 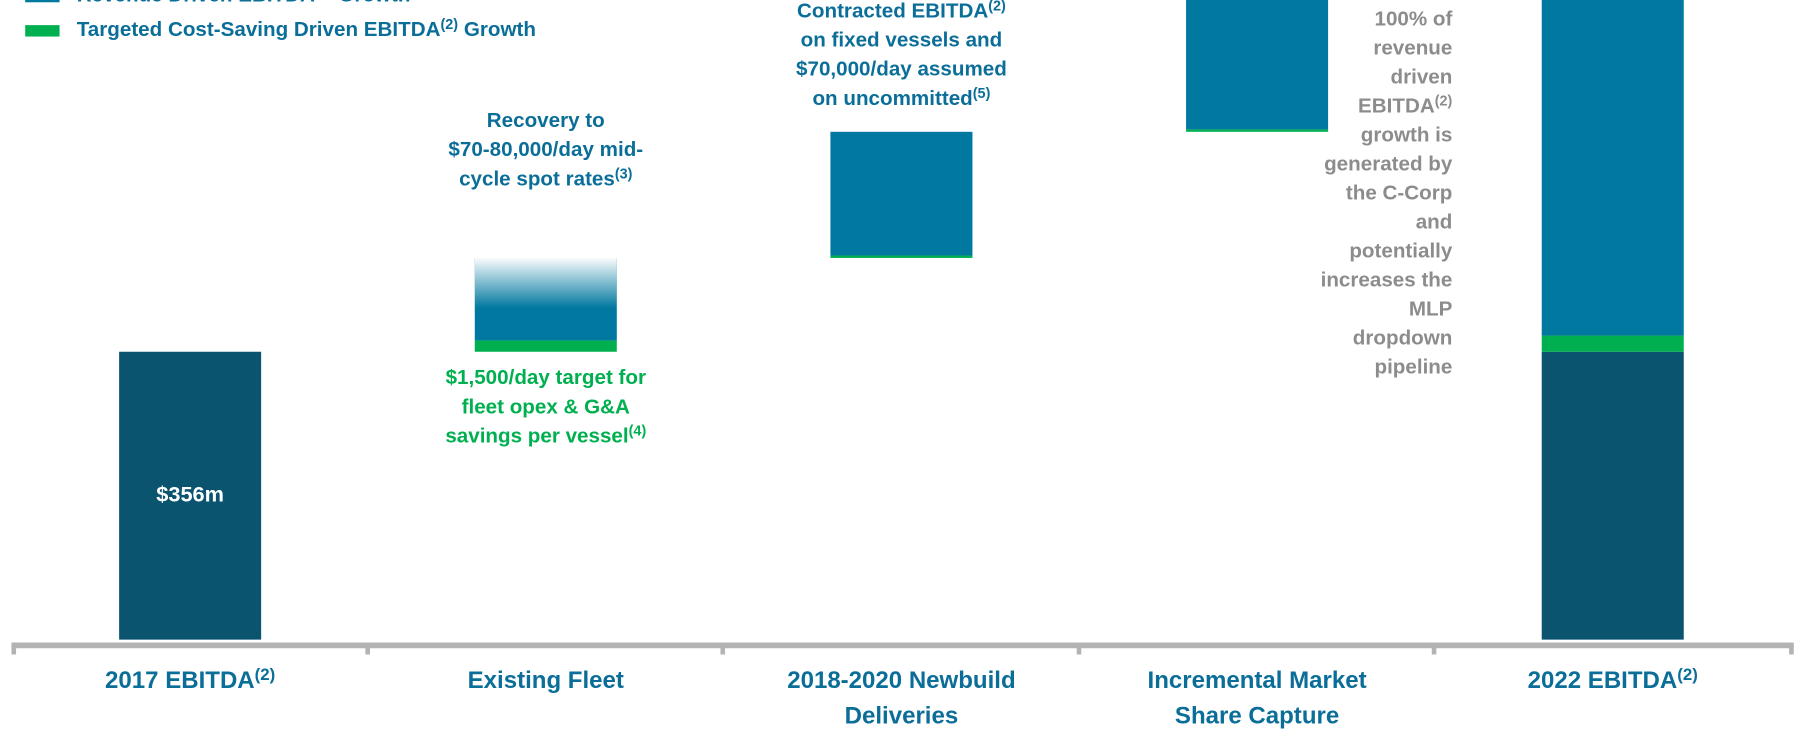 I want to click on annotation-line: on fixed vessels and, so click(x=902, y=40).